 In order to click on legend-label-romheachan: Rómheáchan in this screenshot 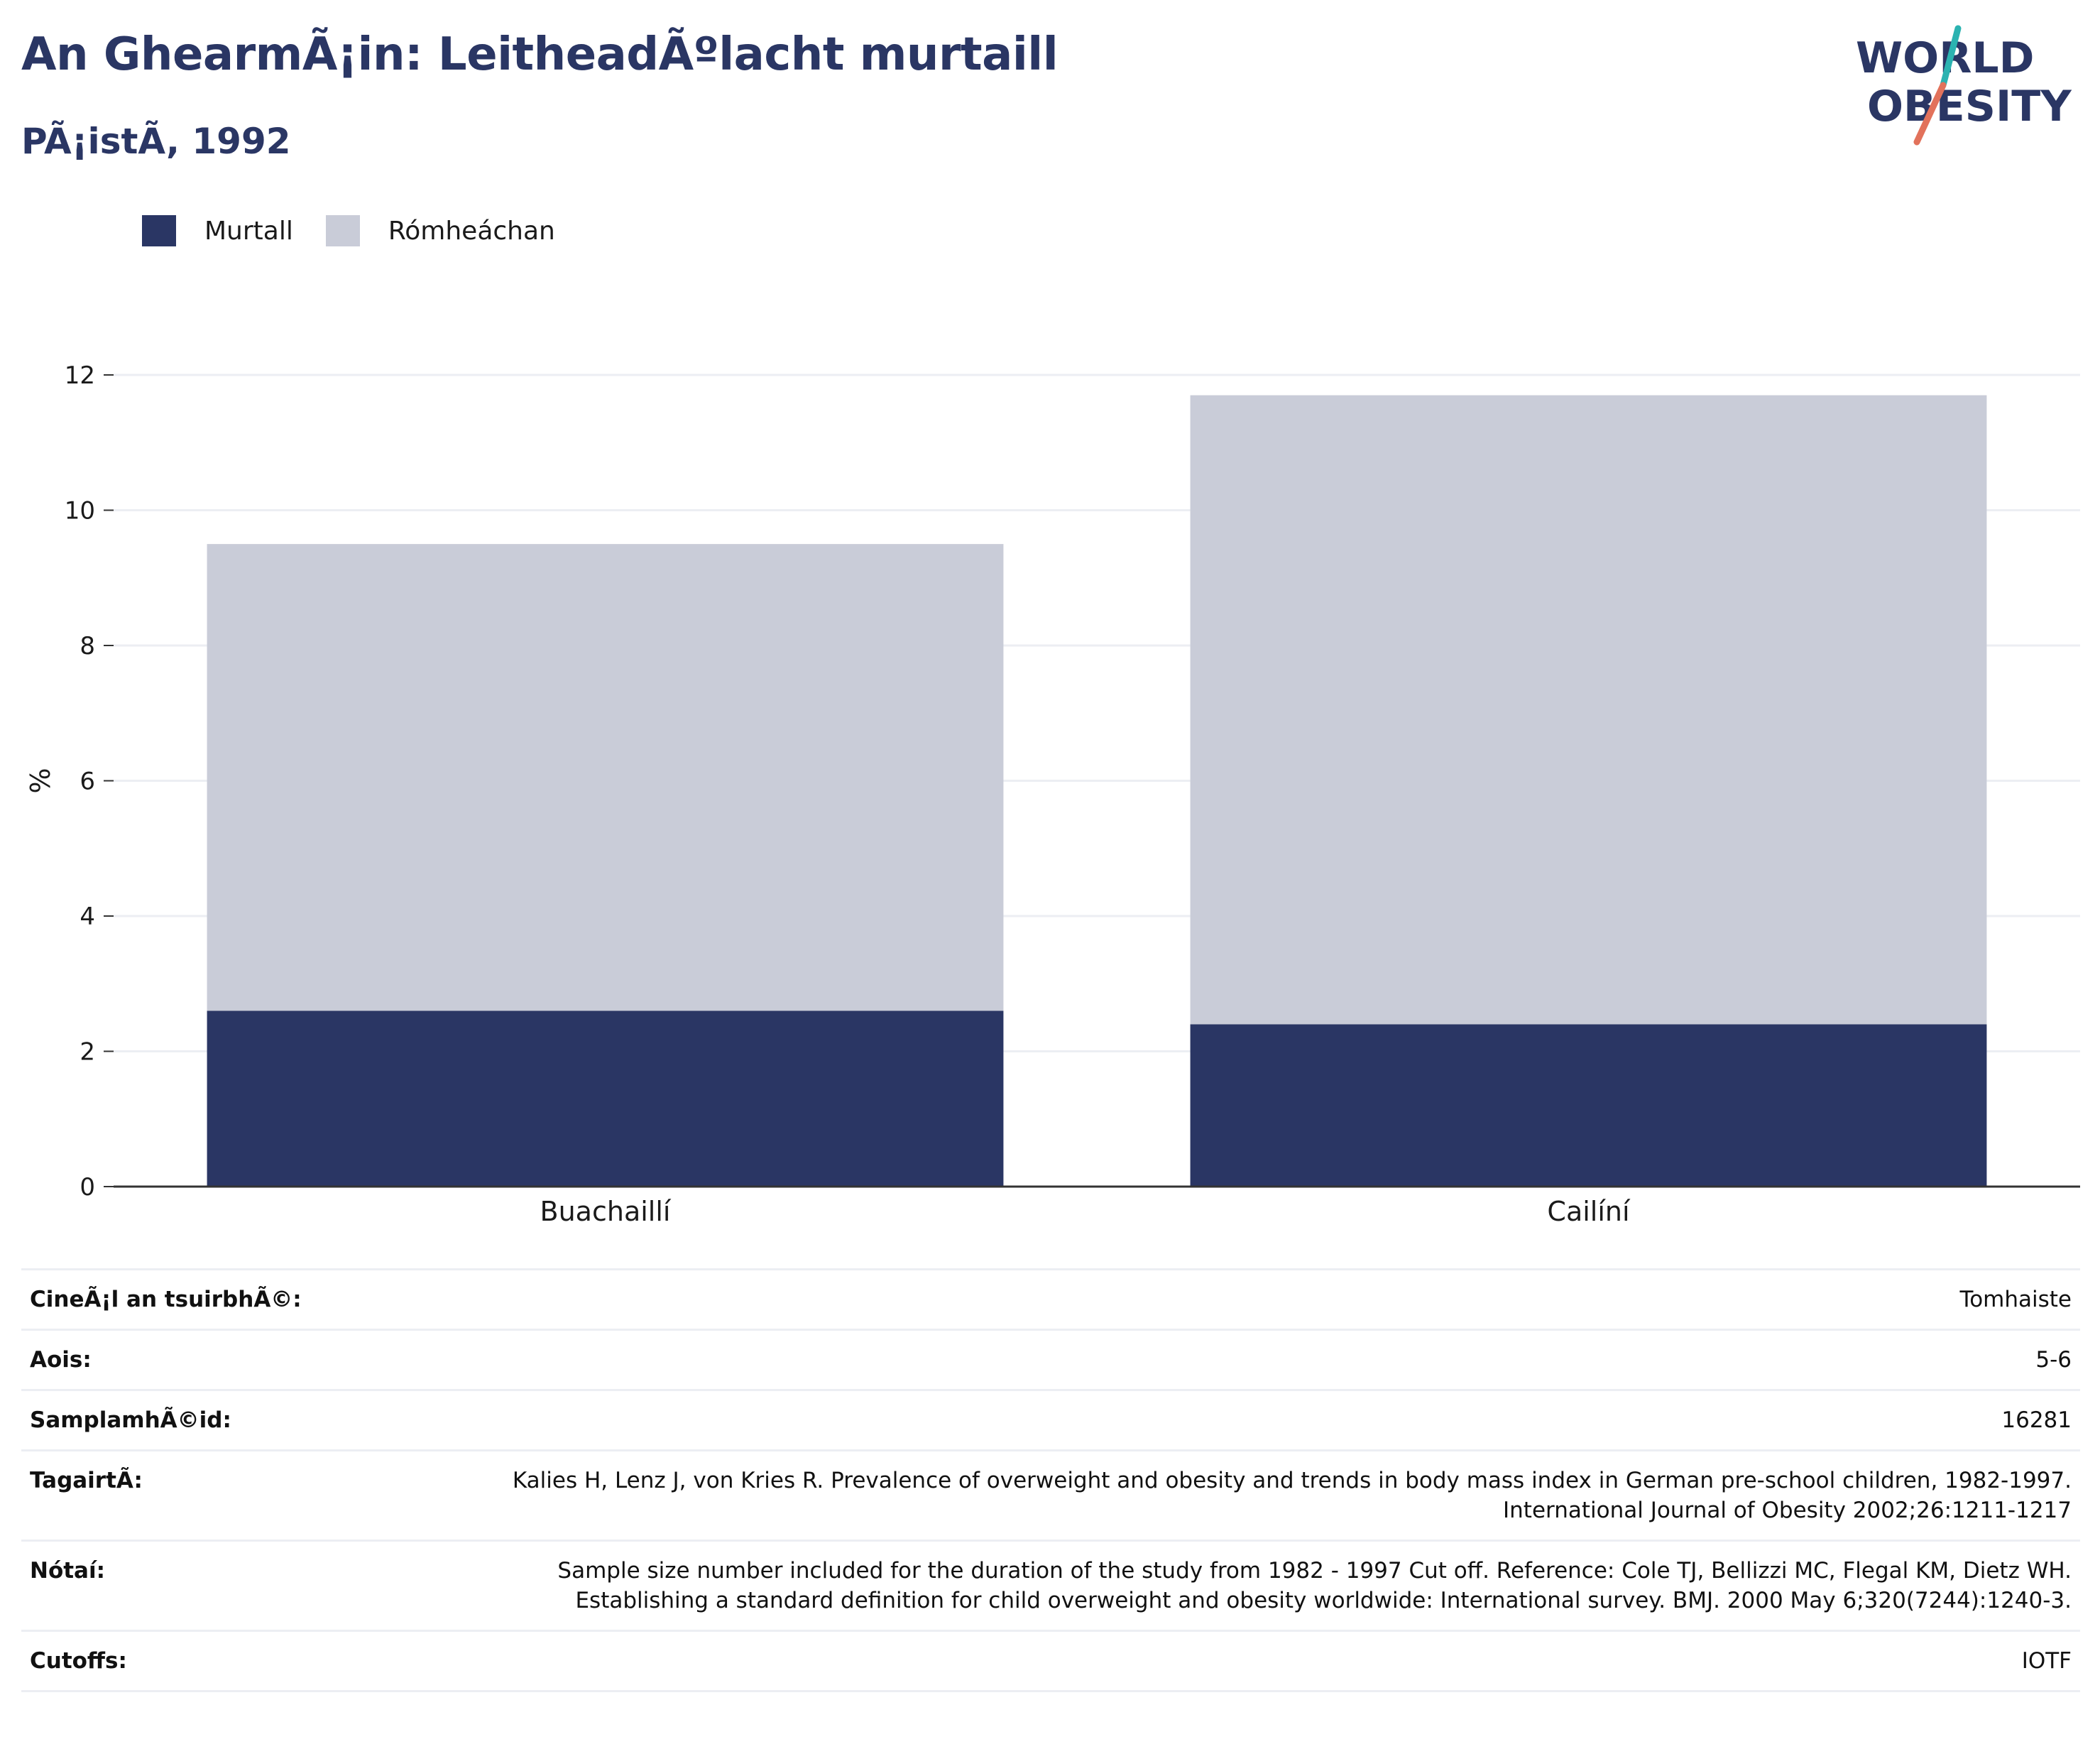, I will do `click(471, 231)`.